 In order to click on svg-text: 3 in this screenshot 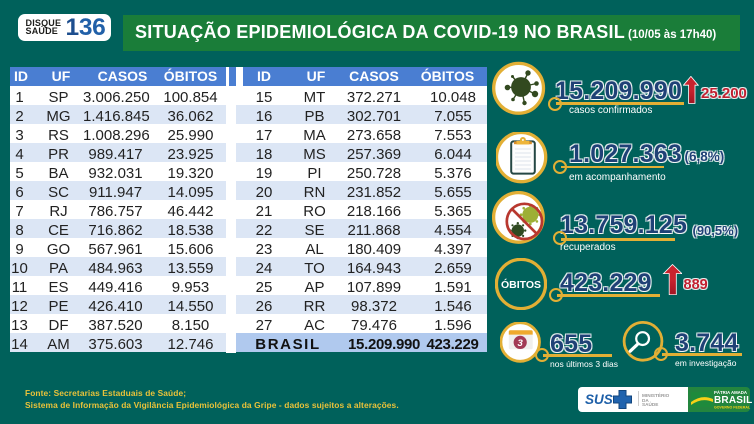, I will do `click(521, 343)`.